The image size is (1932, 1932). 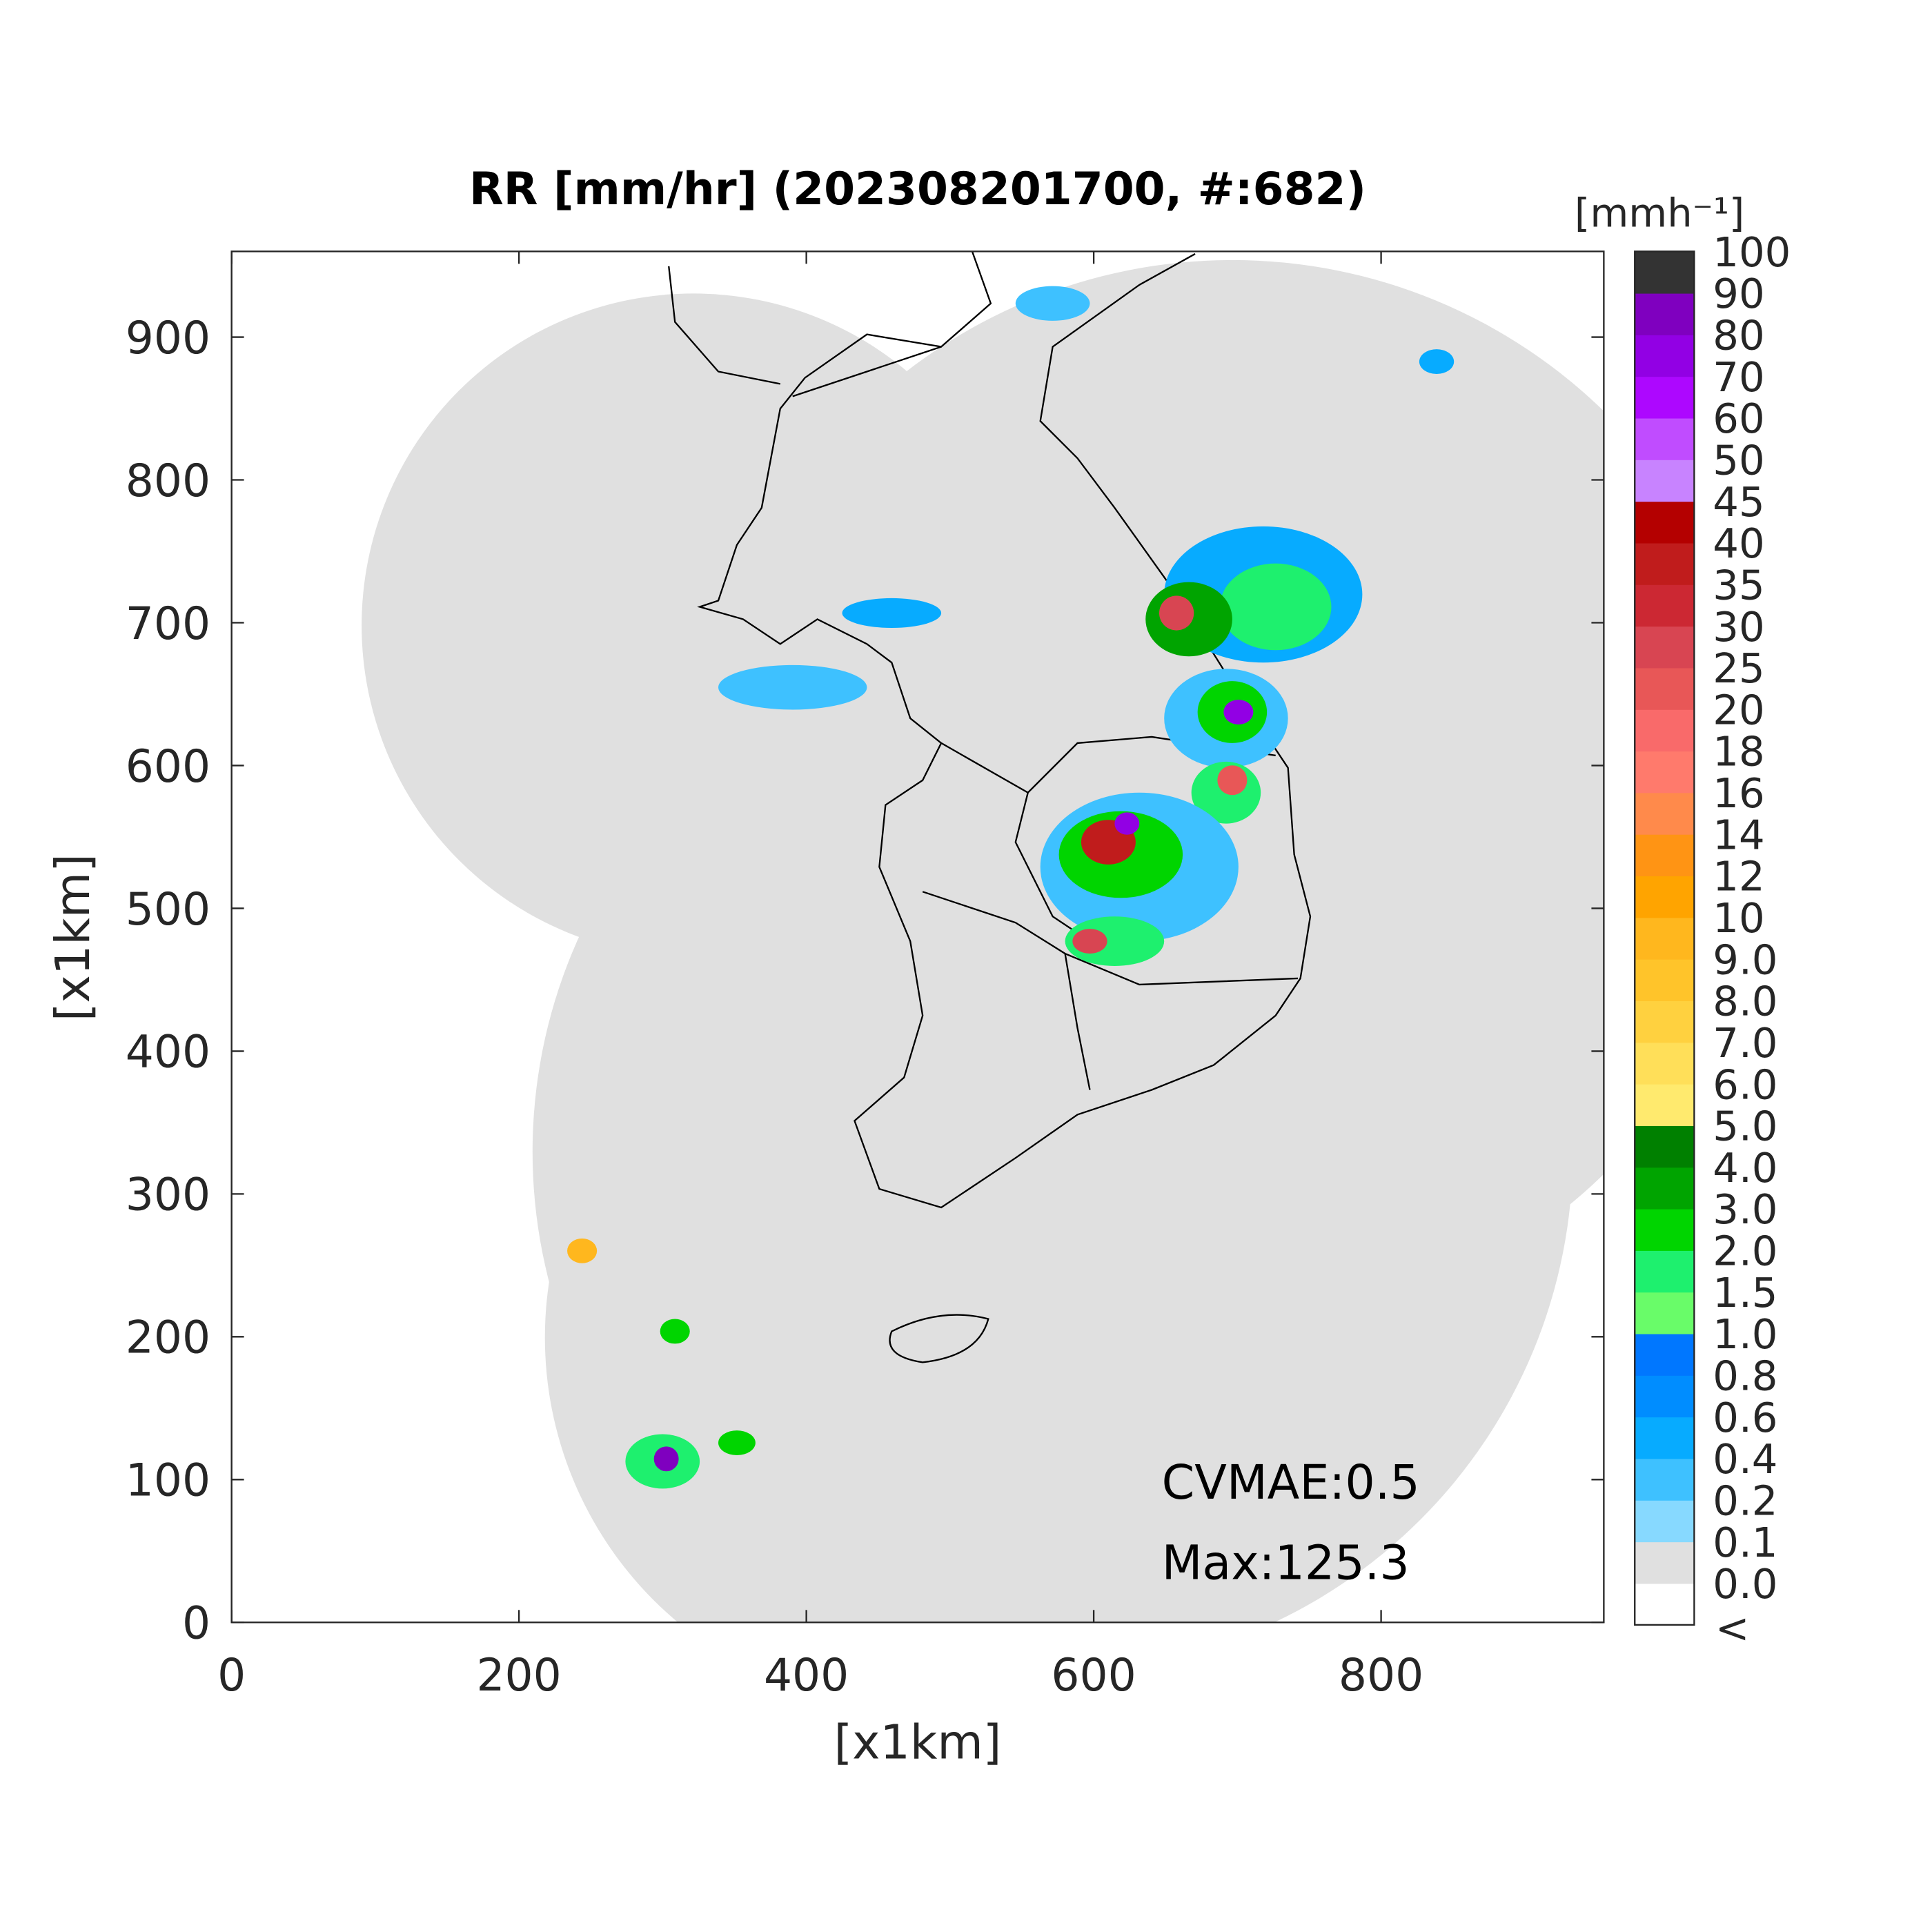 I want to click on colorbar-tick-label: 14, so click(x=1738, y=834).